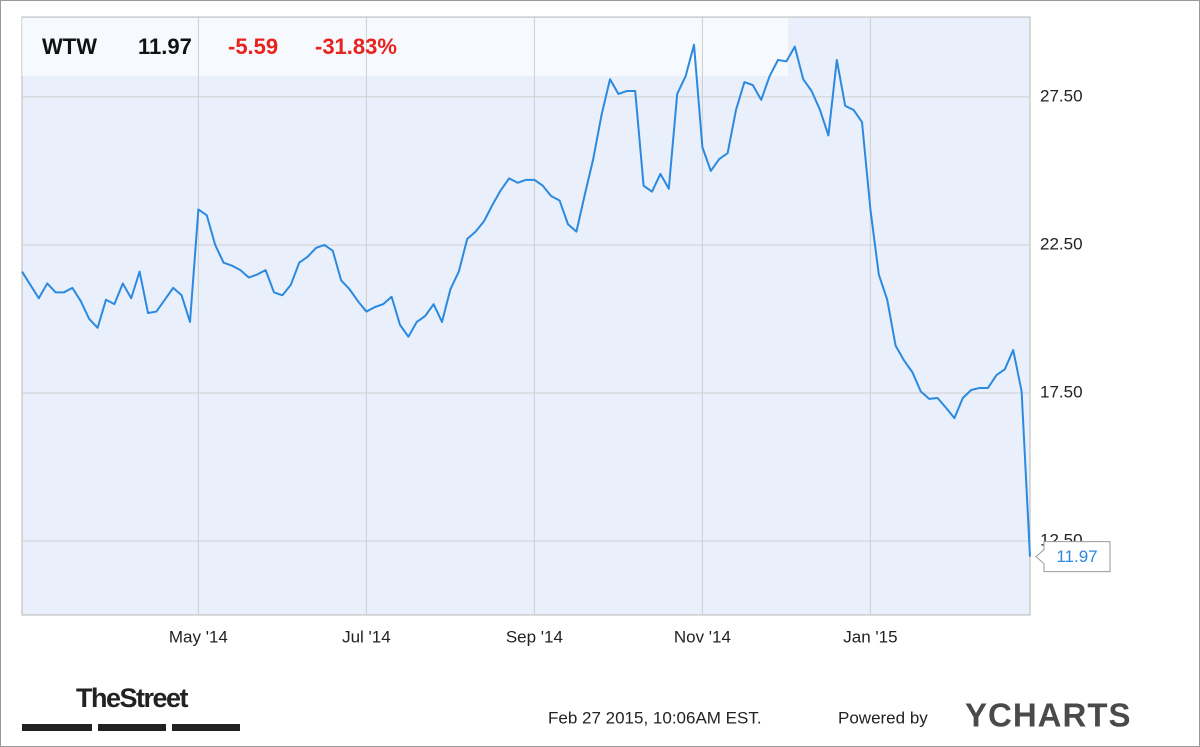  What do you see at coordinates (132, 698) in the screenshot?
I see `source-logo: TheStreet` at bounding box center [132, 698].